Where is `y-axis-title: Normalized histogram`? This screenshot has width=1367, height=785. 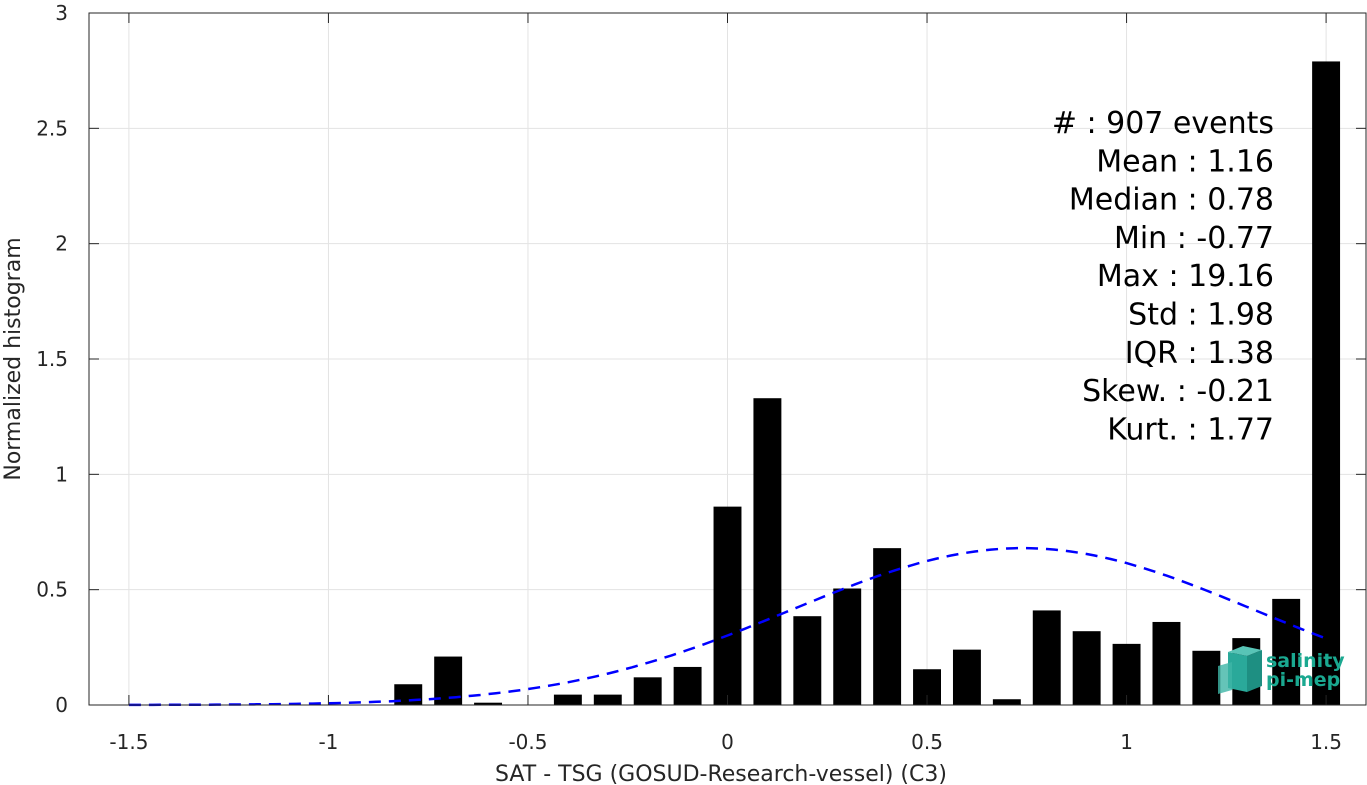
y-axis-title: Normalized histogram is located at coordinates (13, 358).